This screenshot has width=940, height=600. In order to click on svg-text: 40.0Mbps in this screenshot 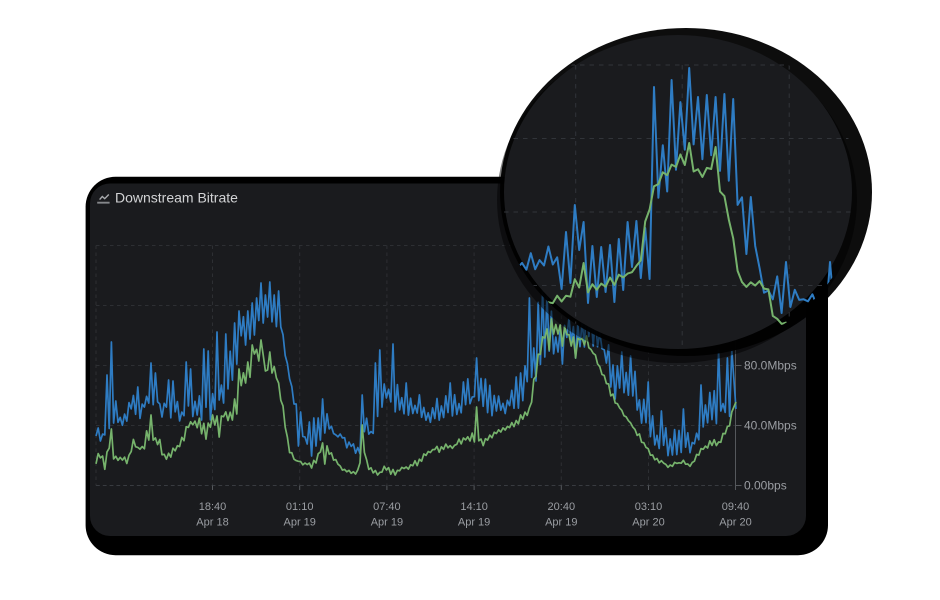, I will do `click(770, 426)`.